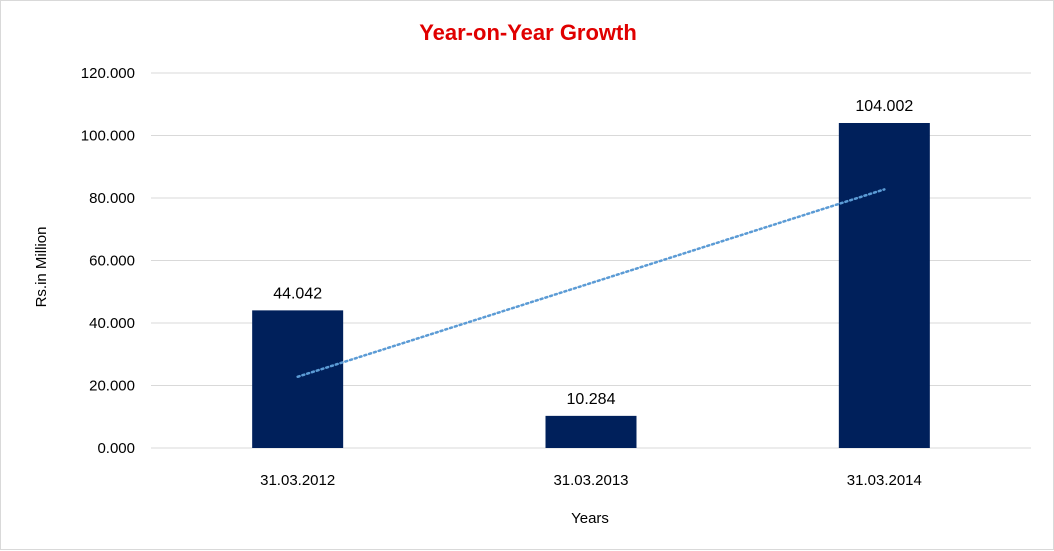  Describe the element at coordinates (112, 386) in the screenshot. I see `y-tick-label: 20.000` at that location.